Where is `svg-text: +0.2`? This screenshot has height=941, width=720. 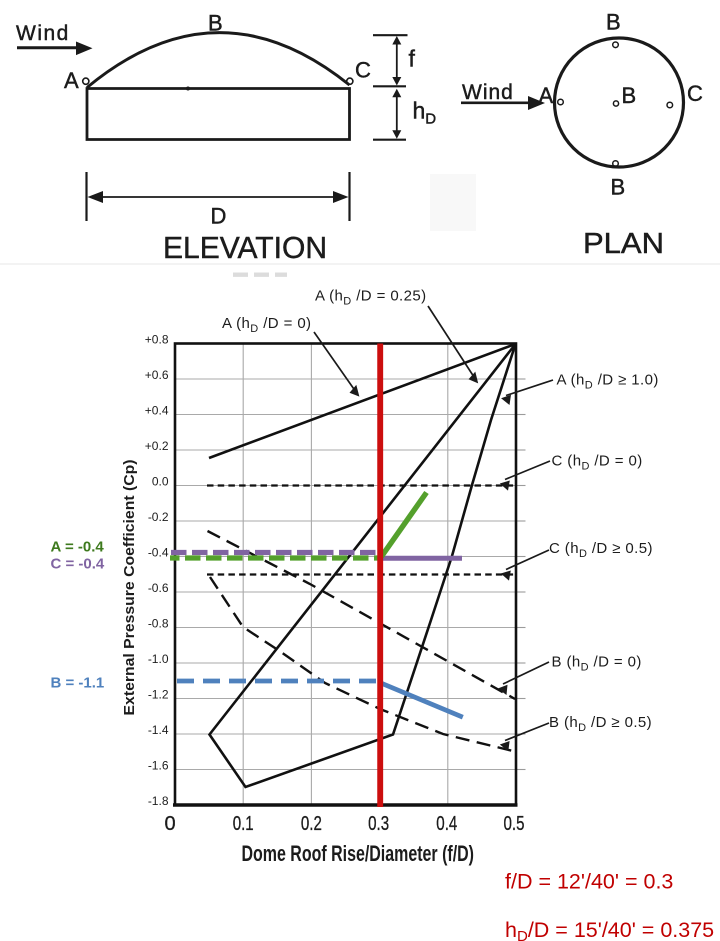
svg-text: +0.2 is located at coordinates (157, 446).